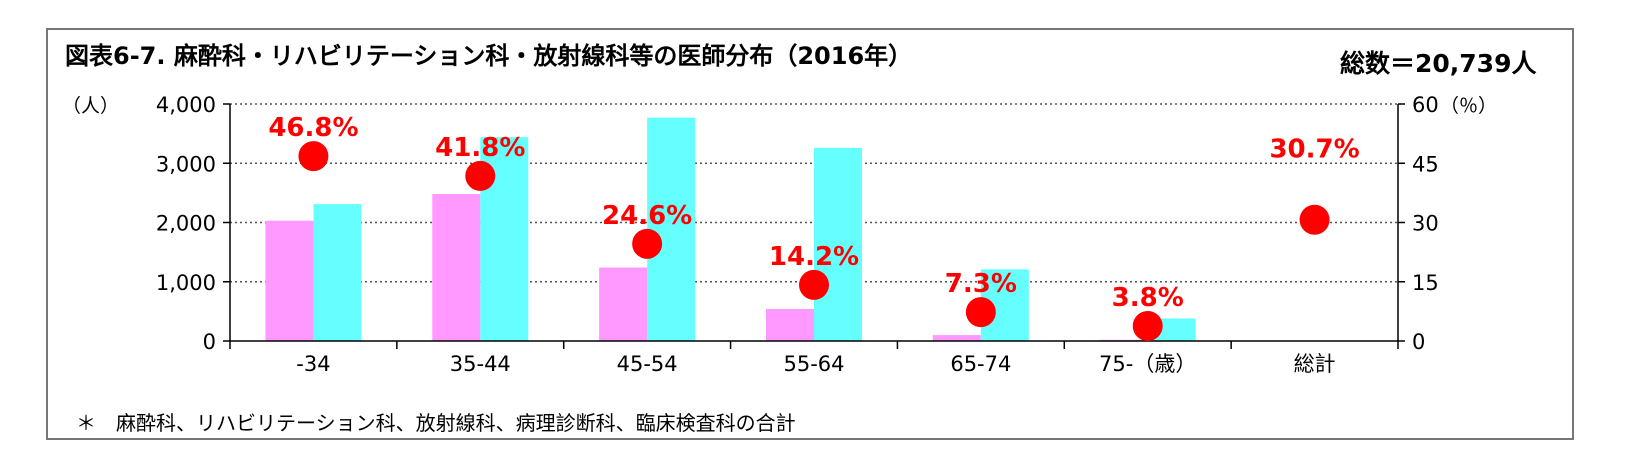 The image size is (1631, 461). Describe the element at coordinates (1425, 105) in the screenshot. I see `right-tick-label-4: 60` at that location.